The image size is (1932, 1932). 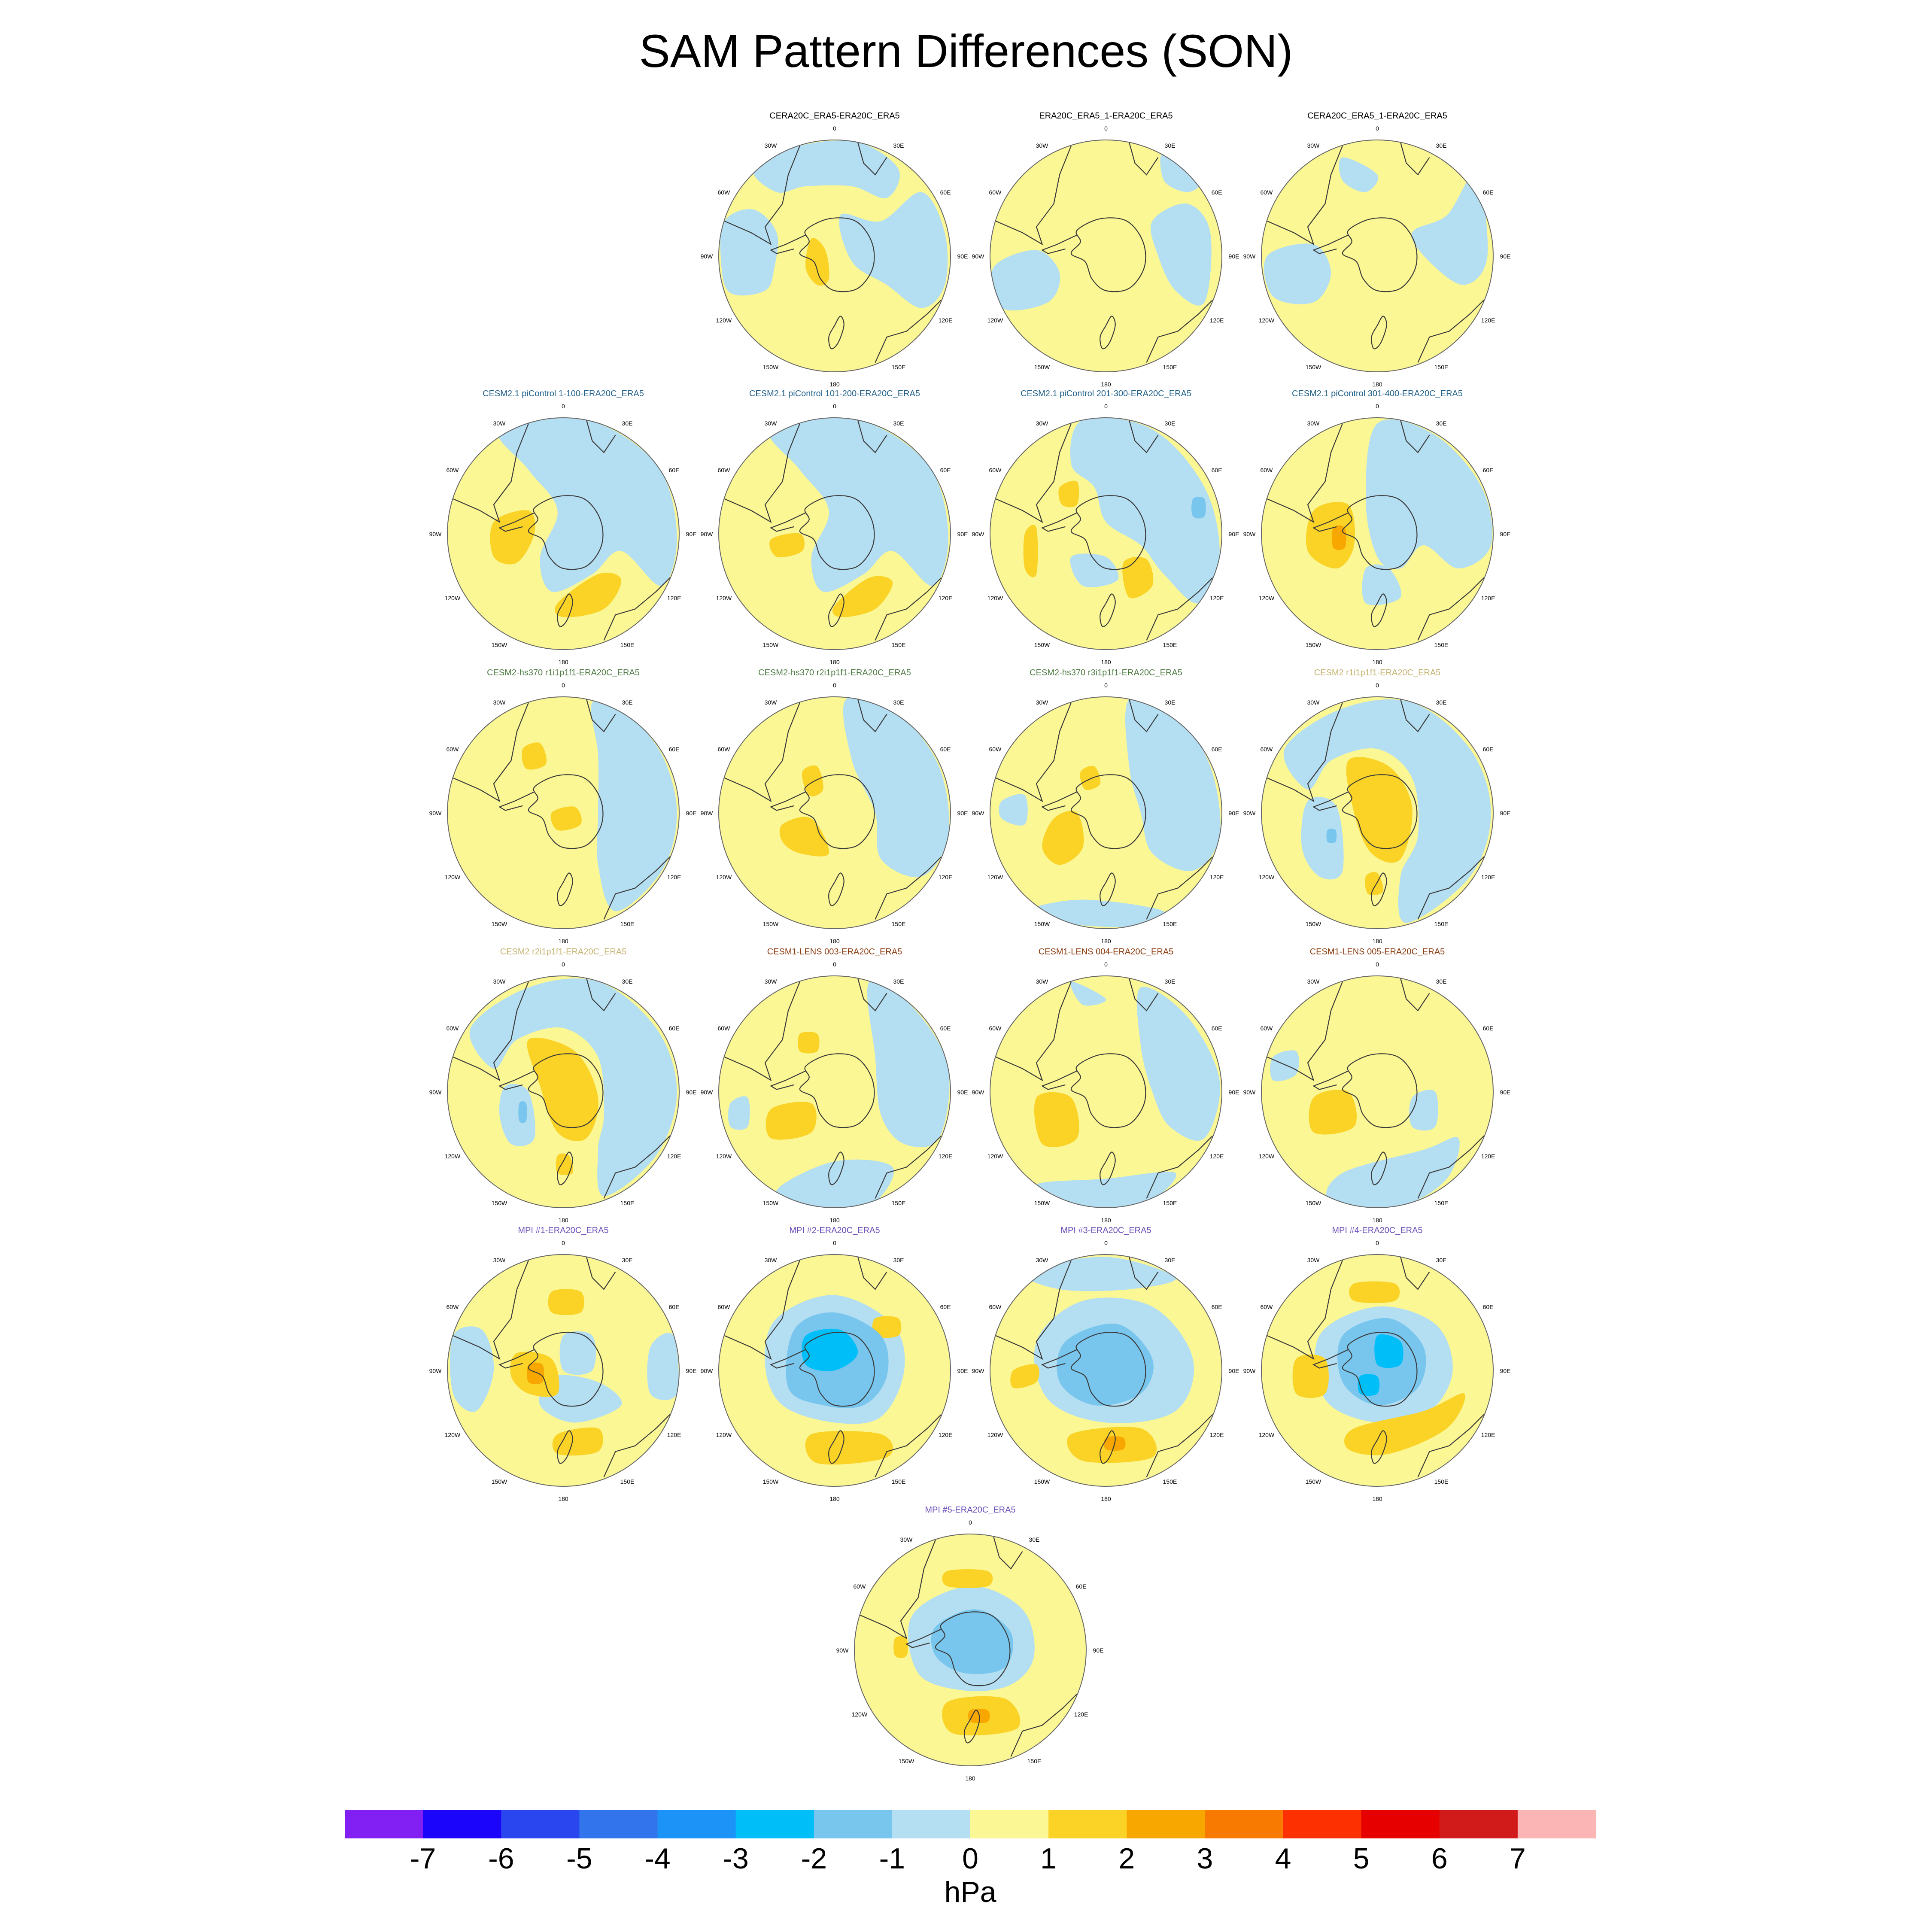 I want to click on panel-title: CESM2 r2i1p1f1-ERA20C_ERA5, so click(x=563, y=952).